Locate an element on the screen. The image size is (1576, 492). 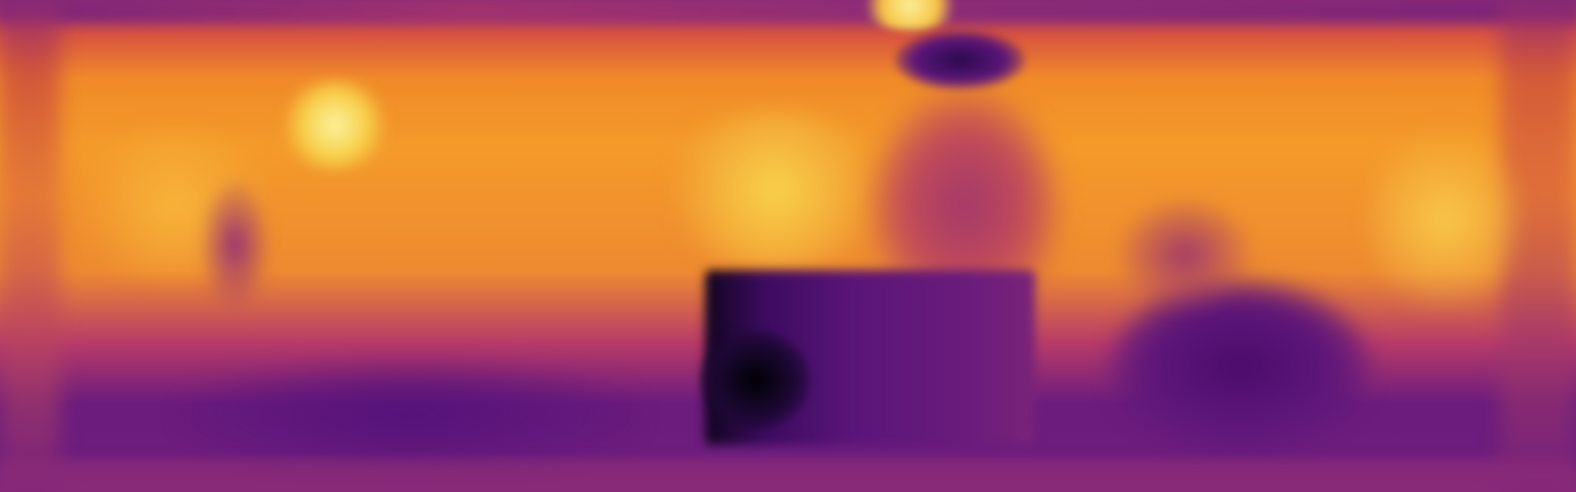
bottom-edge-band is located at coordinates (788, 476).